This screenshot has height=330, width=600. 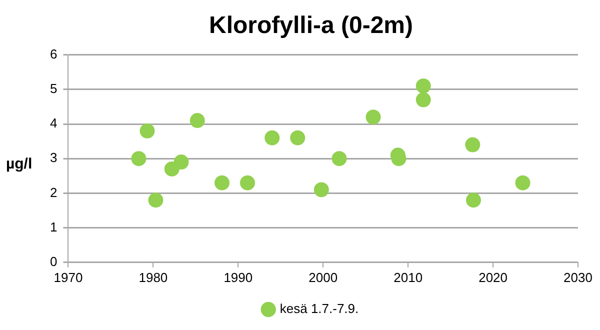 What do you see at coordinates (54, 88) in the screenshot?
I see `y-tick-label: 5` at bounding box center [54, 88].